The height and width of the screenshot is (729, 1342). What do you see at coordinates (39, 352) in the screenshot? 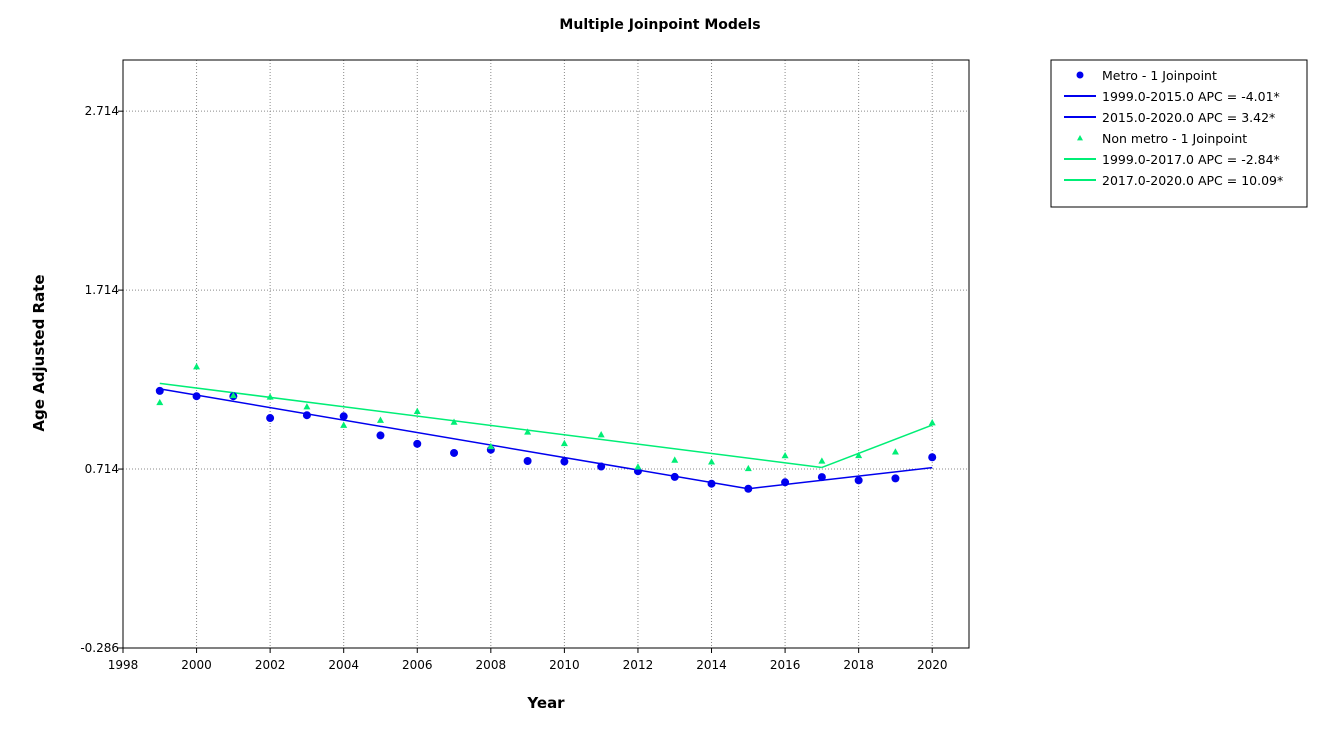
I see `y-axis-label: Age Adjusted Rate` at bounding box center [39, 352].